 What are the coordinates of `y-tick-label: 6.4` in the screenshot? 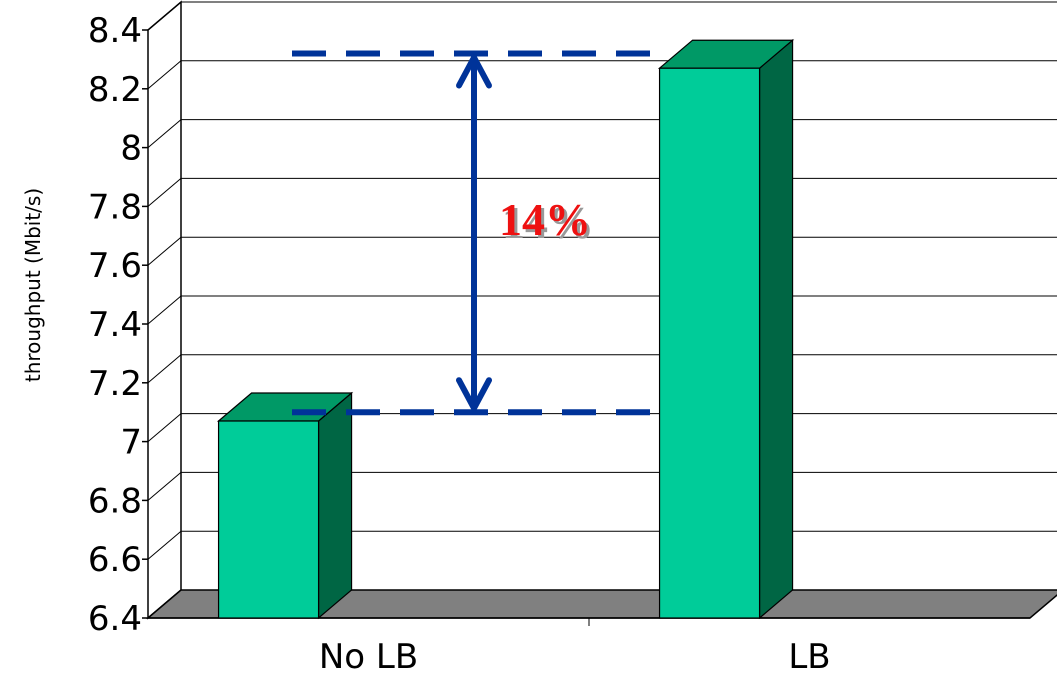 It's located at (115, 619).